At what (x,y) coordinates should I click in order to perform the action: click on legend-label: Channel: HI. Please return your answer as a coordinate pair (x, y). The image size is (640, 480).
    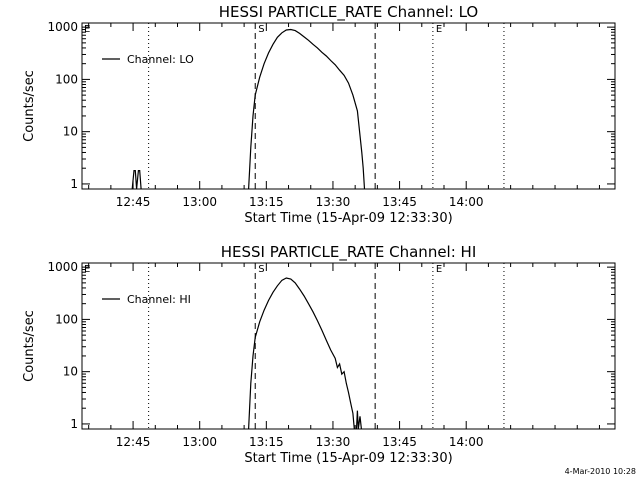
    Looking at the image, I should click on (159, 299).